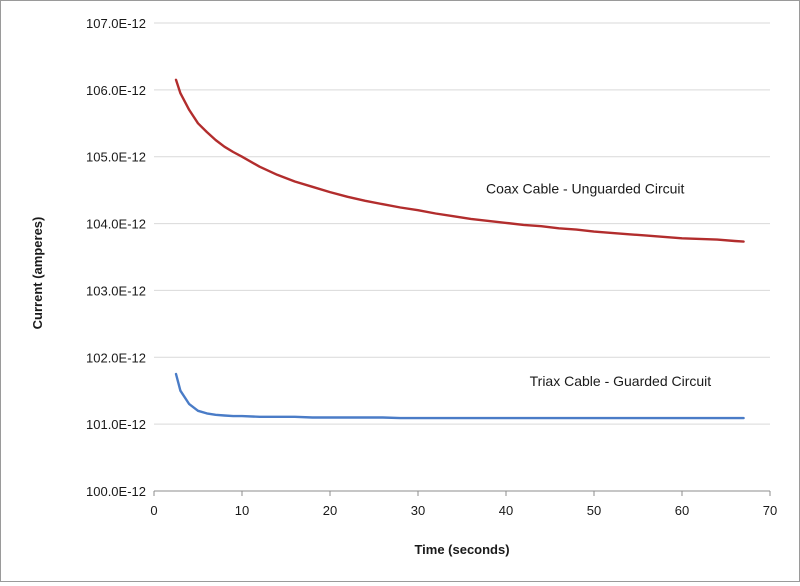 The image size is (800, 586). Describe the element at coordinates (116, 224) in the screenshot. I see `y-tick-label: 104.0E-12` at that location.